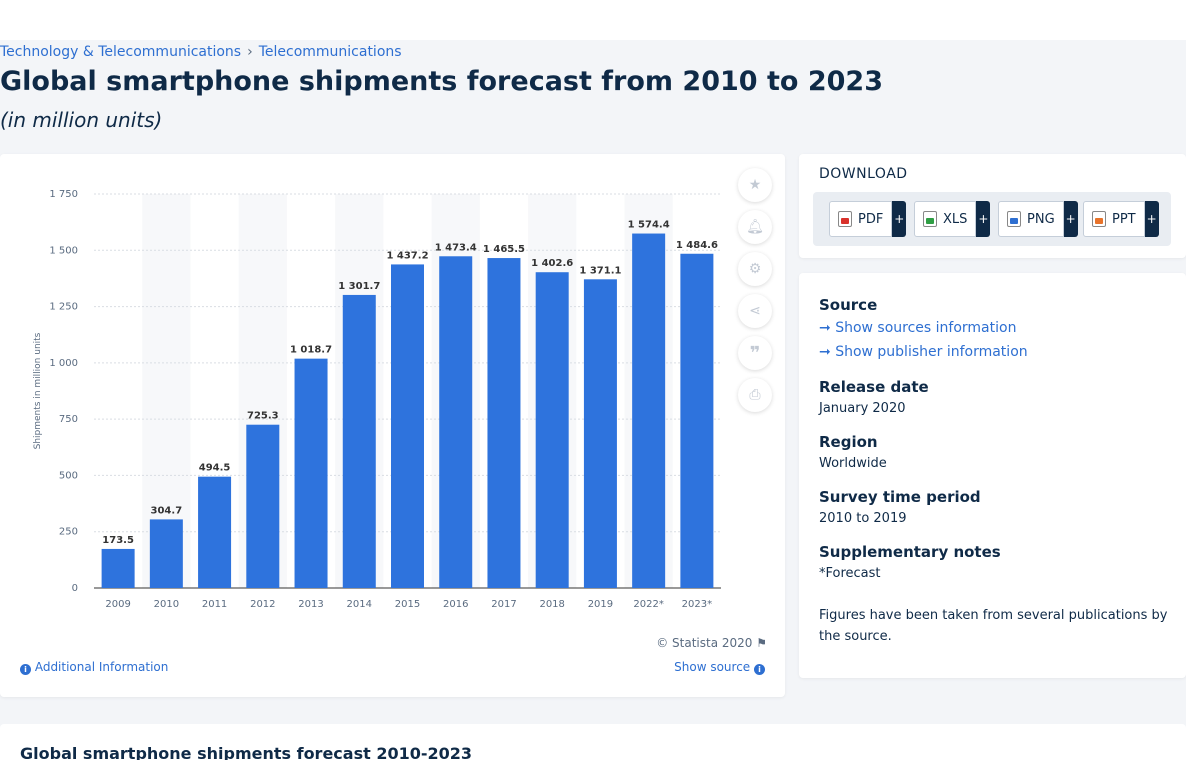 The image size is (1186, 760). I want to click on release-date-value: January 2020, so click(862, 408).